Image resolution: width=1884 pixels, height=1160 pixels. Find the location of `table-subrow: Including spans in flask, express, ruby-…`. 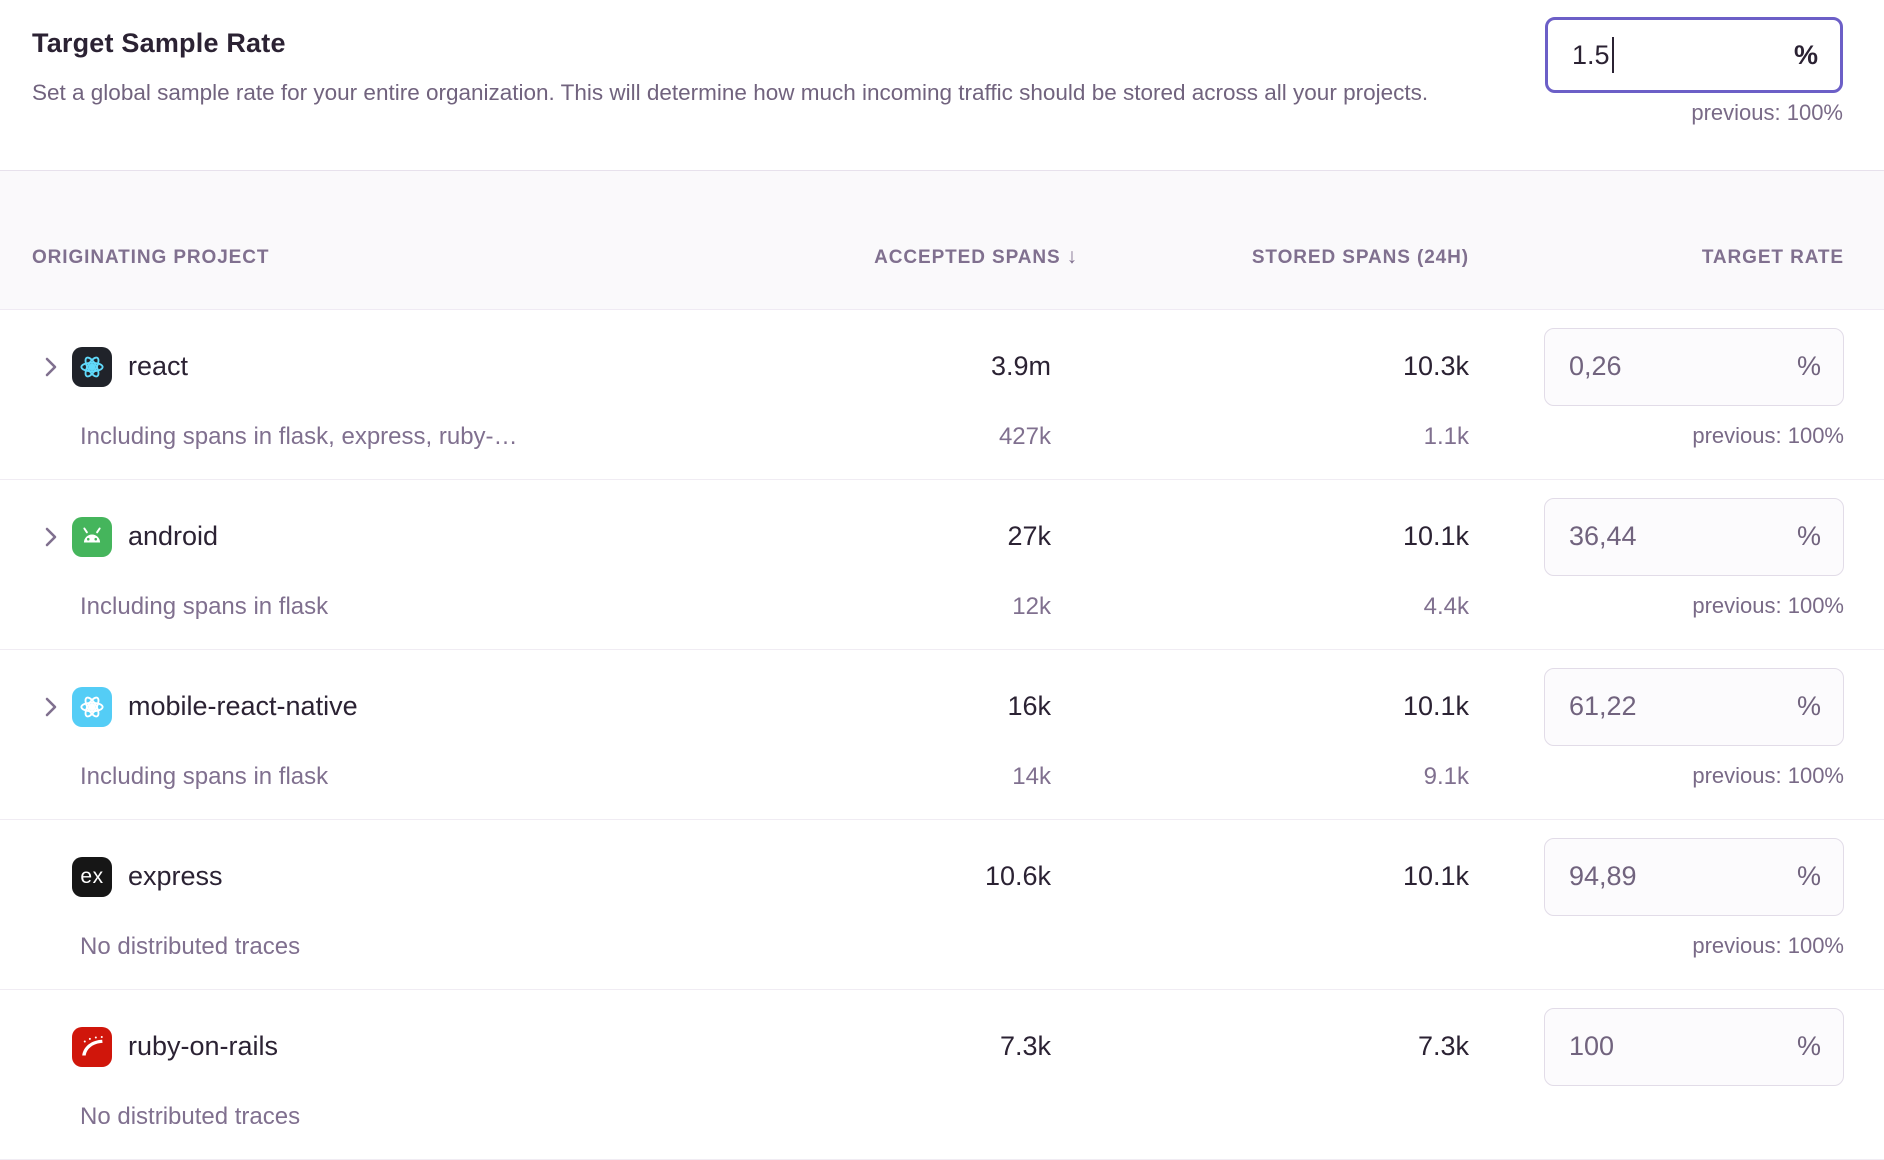

table-subrow: Including spans in flask, express, ruby-… is located at coordinates (938, 451).